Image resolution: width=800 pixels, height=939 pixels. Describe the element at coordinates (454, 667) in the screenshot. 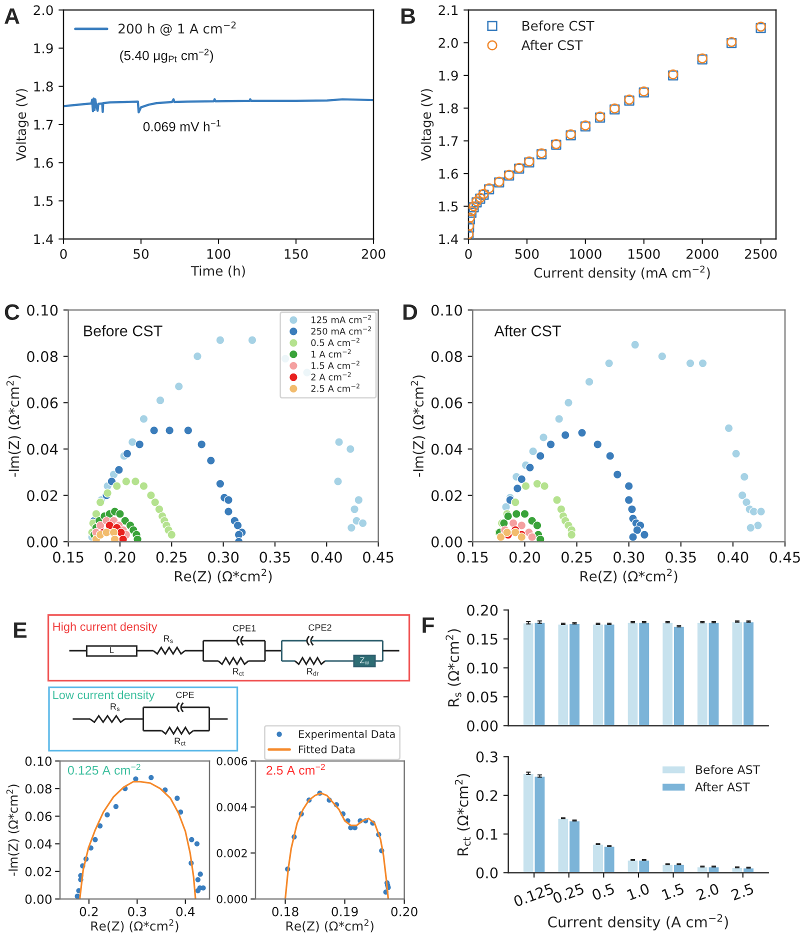

I see `y-axis-title: R$_{s}$ (Ω*cm$^{2}$)` at that location.